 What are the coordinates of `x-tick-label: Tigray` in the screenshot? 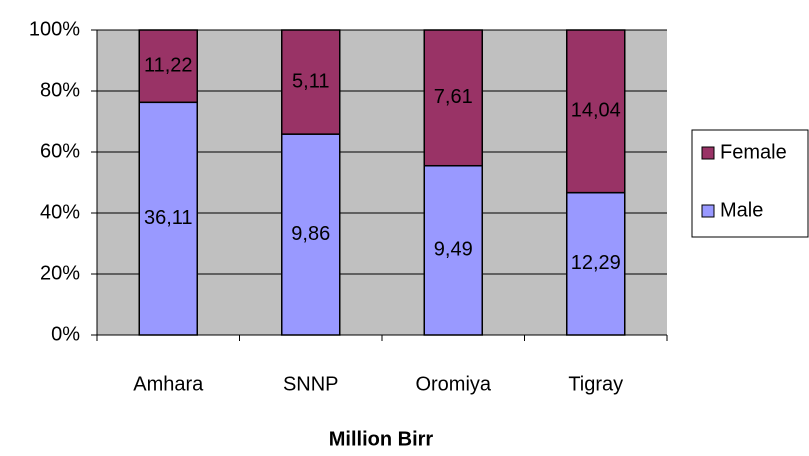 It's located at (595, 384).